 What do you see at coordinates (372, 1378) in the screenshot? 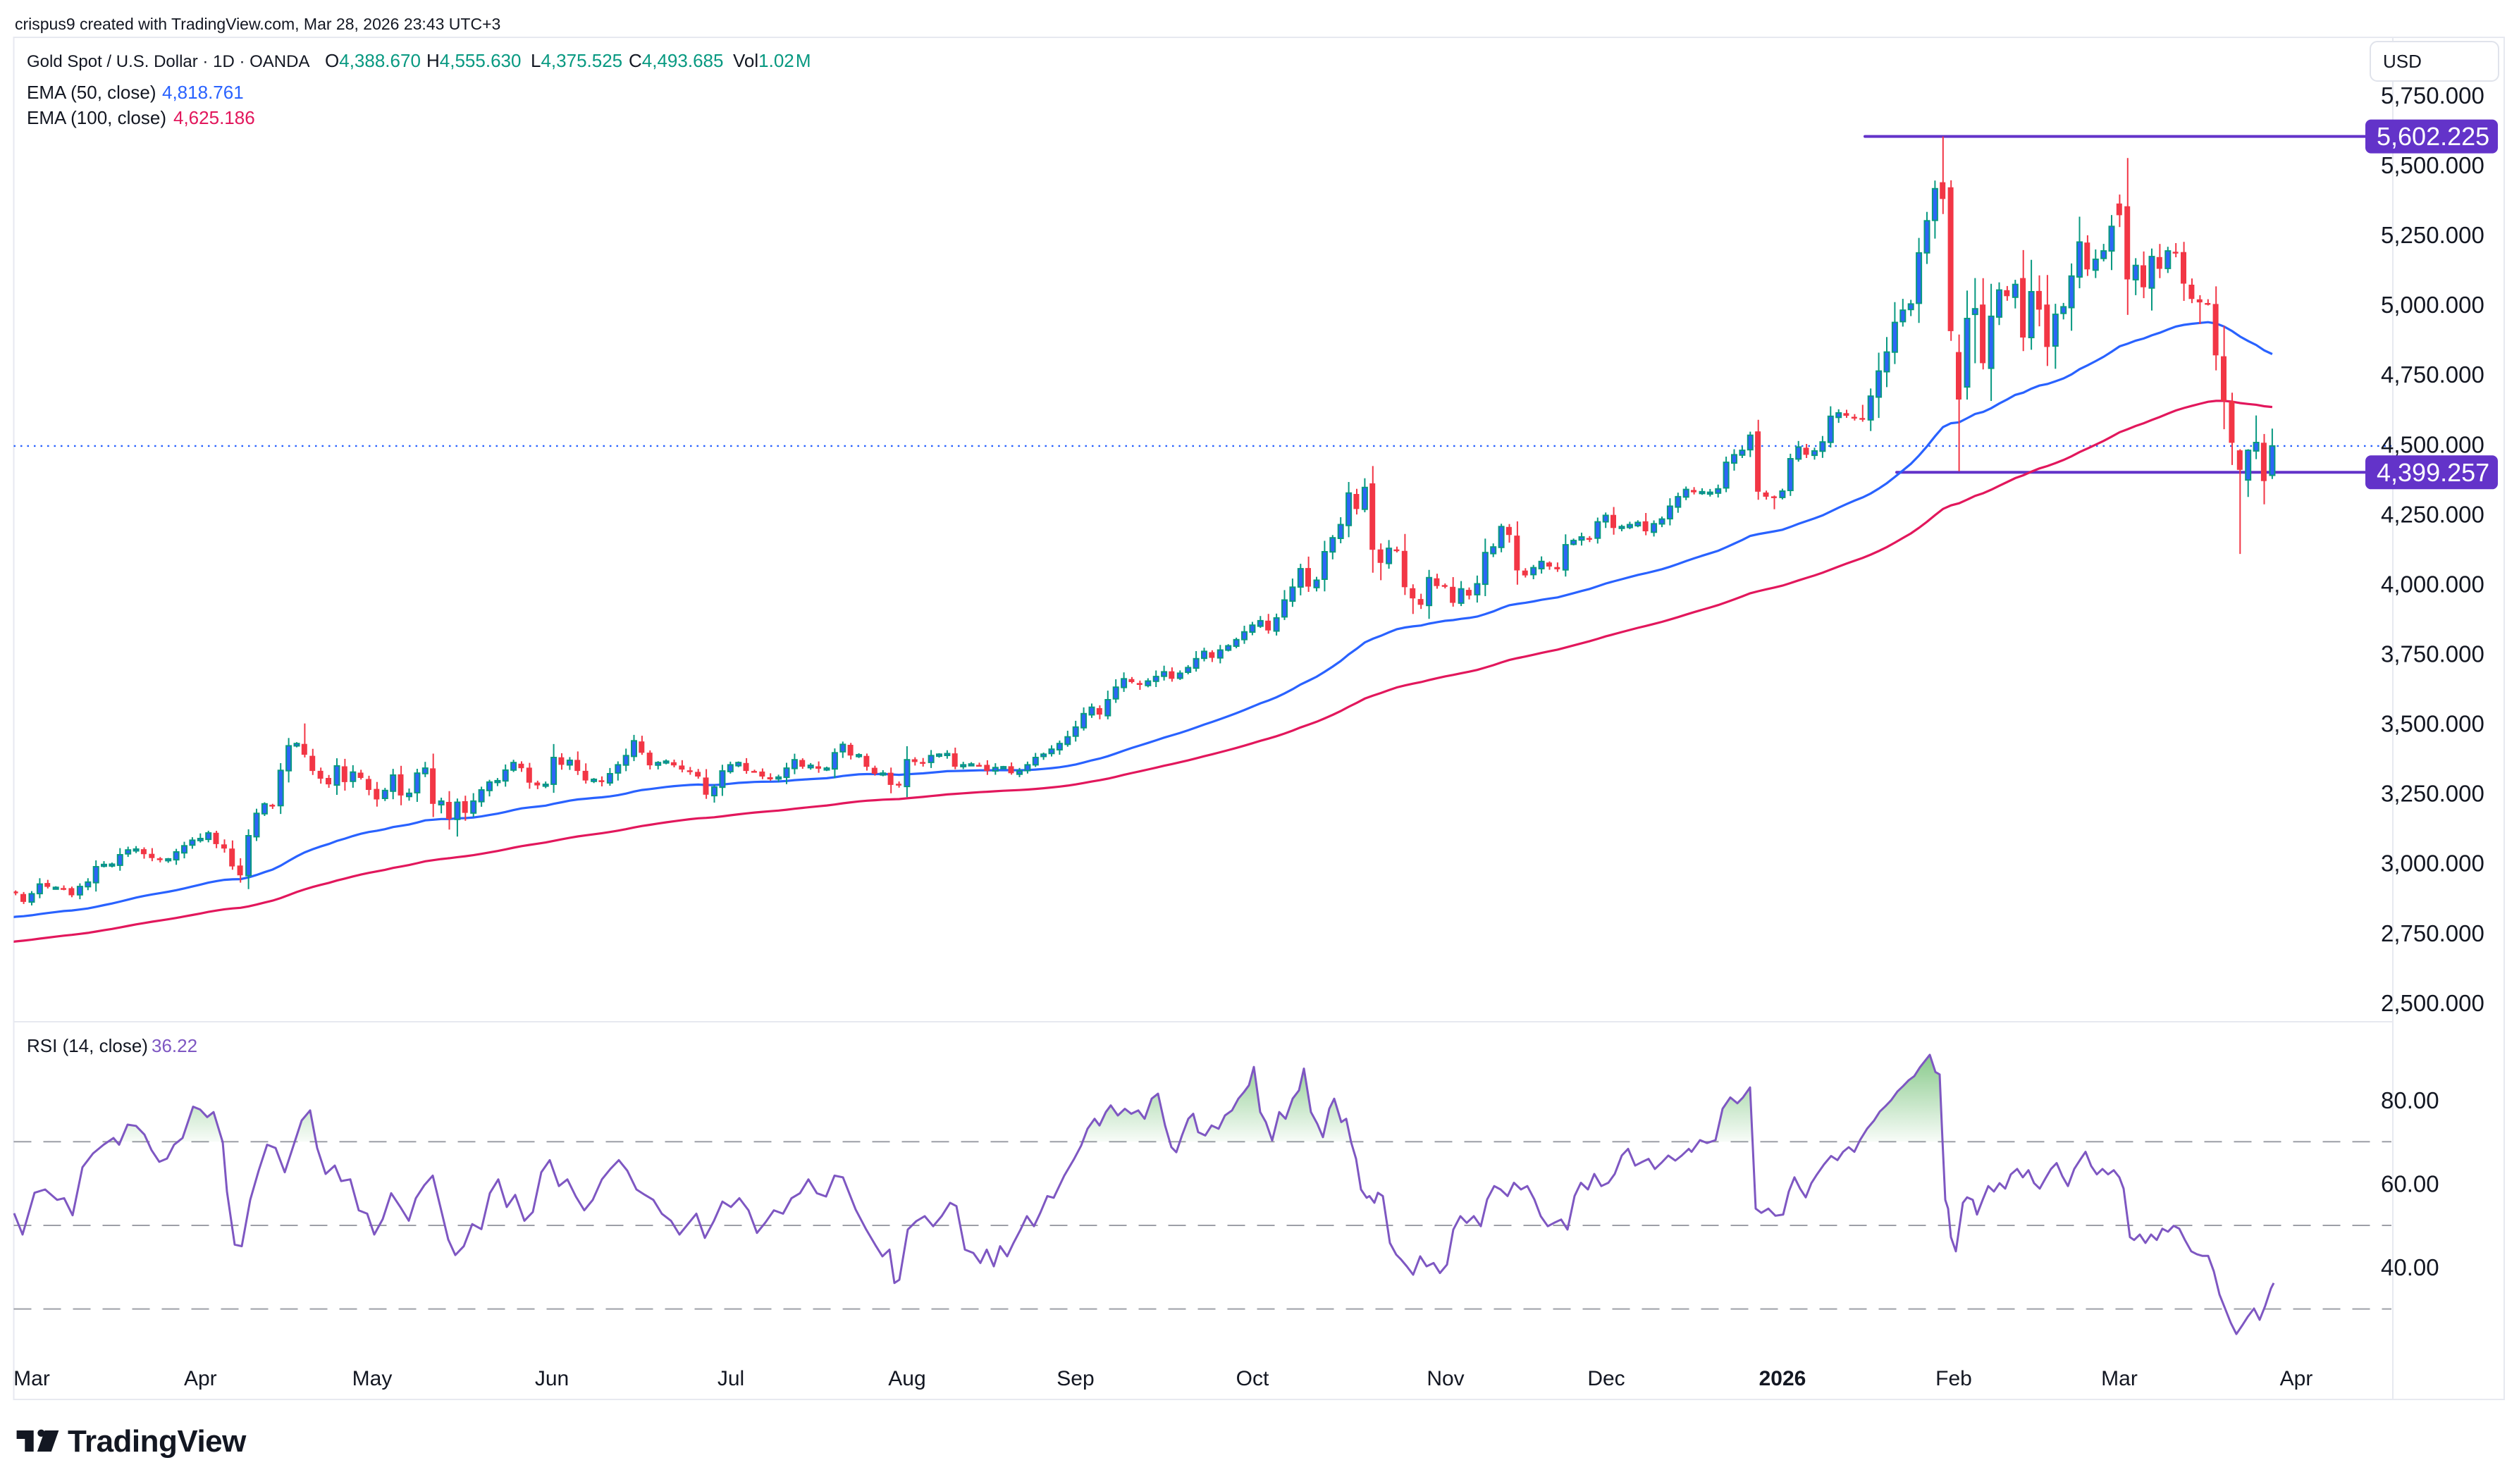
I see `svg-text: May` at bounding box center [372, 1378].